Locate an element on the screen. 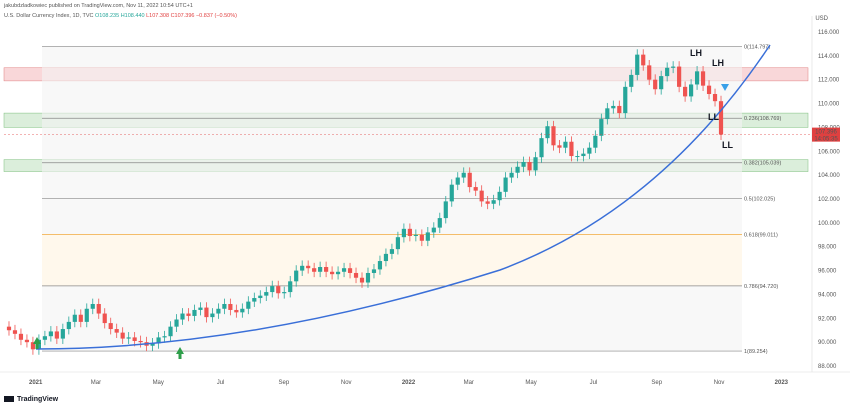 The image size is (850, 407). x-tick-8: May is located at coordinates (530, 383).